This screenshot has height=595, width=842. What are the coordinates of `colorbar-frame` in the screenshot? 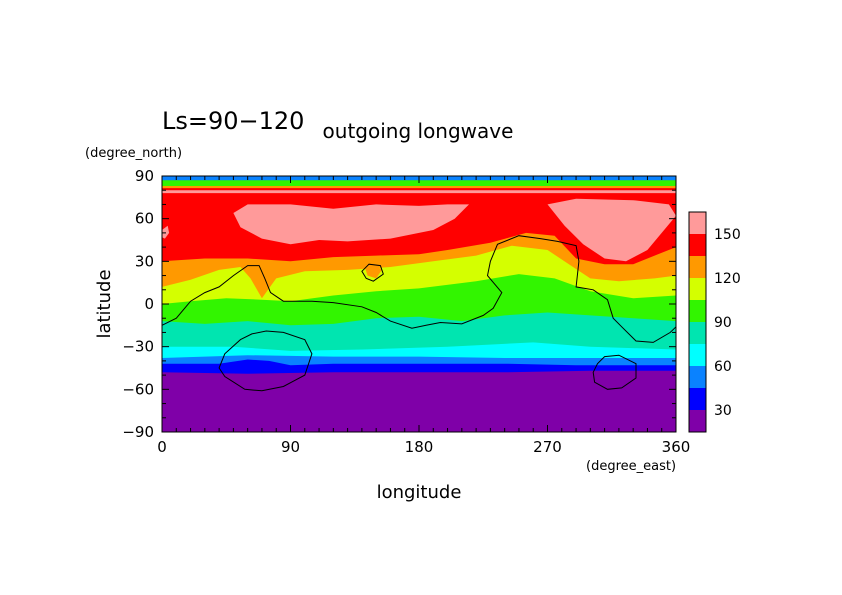 It's located at (697, 322).